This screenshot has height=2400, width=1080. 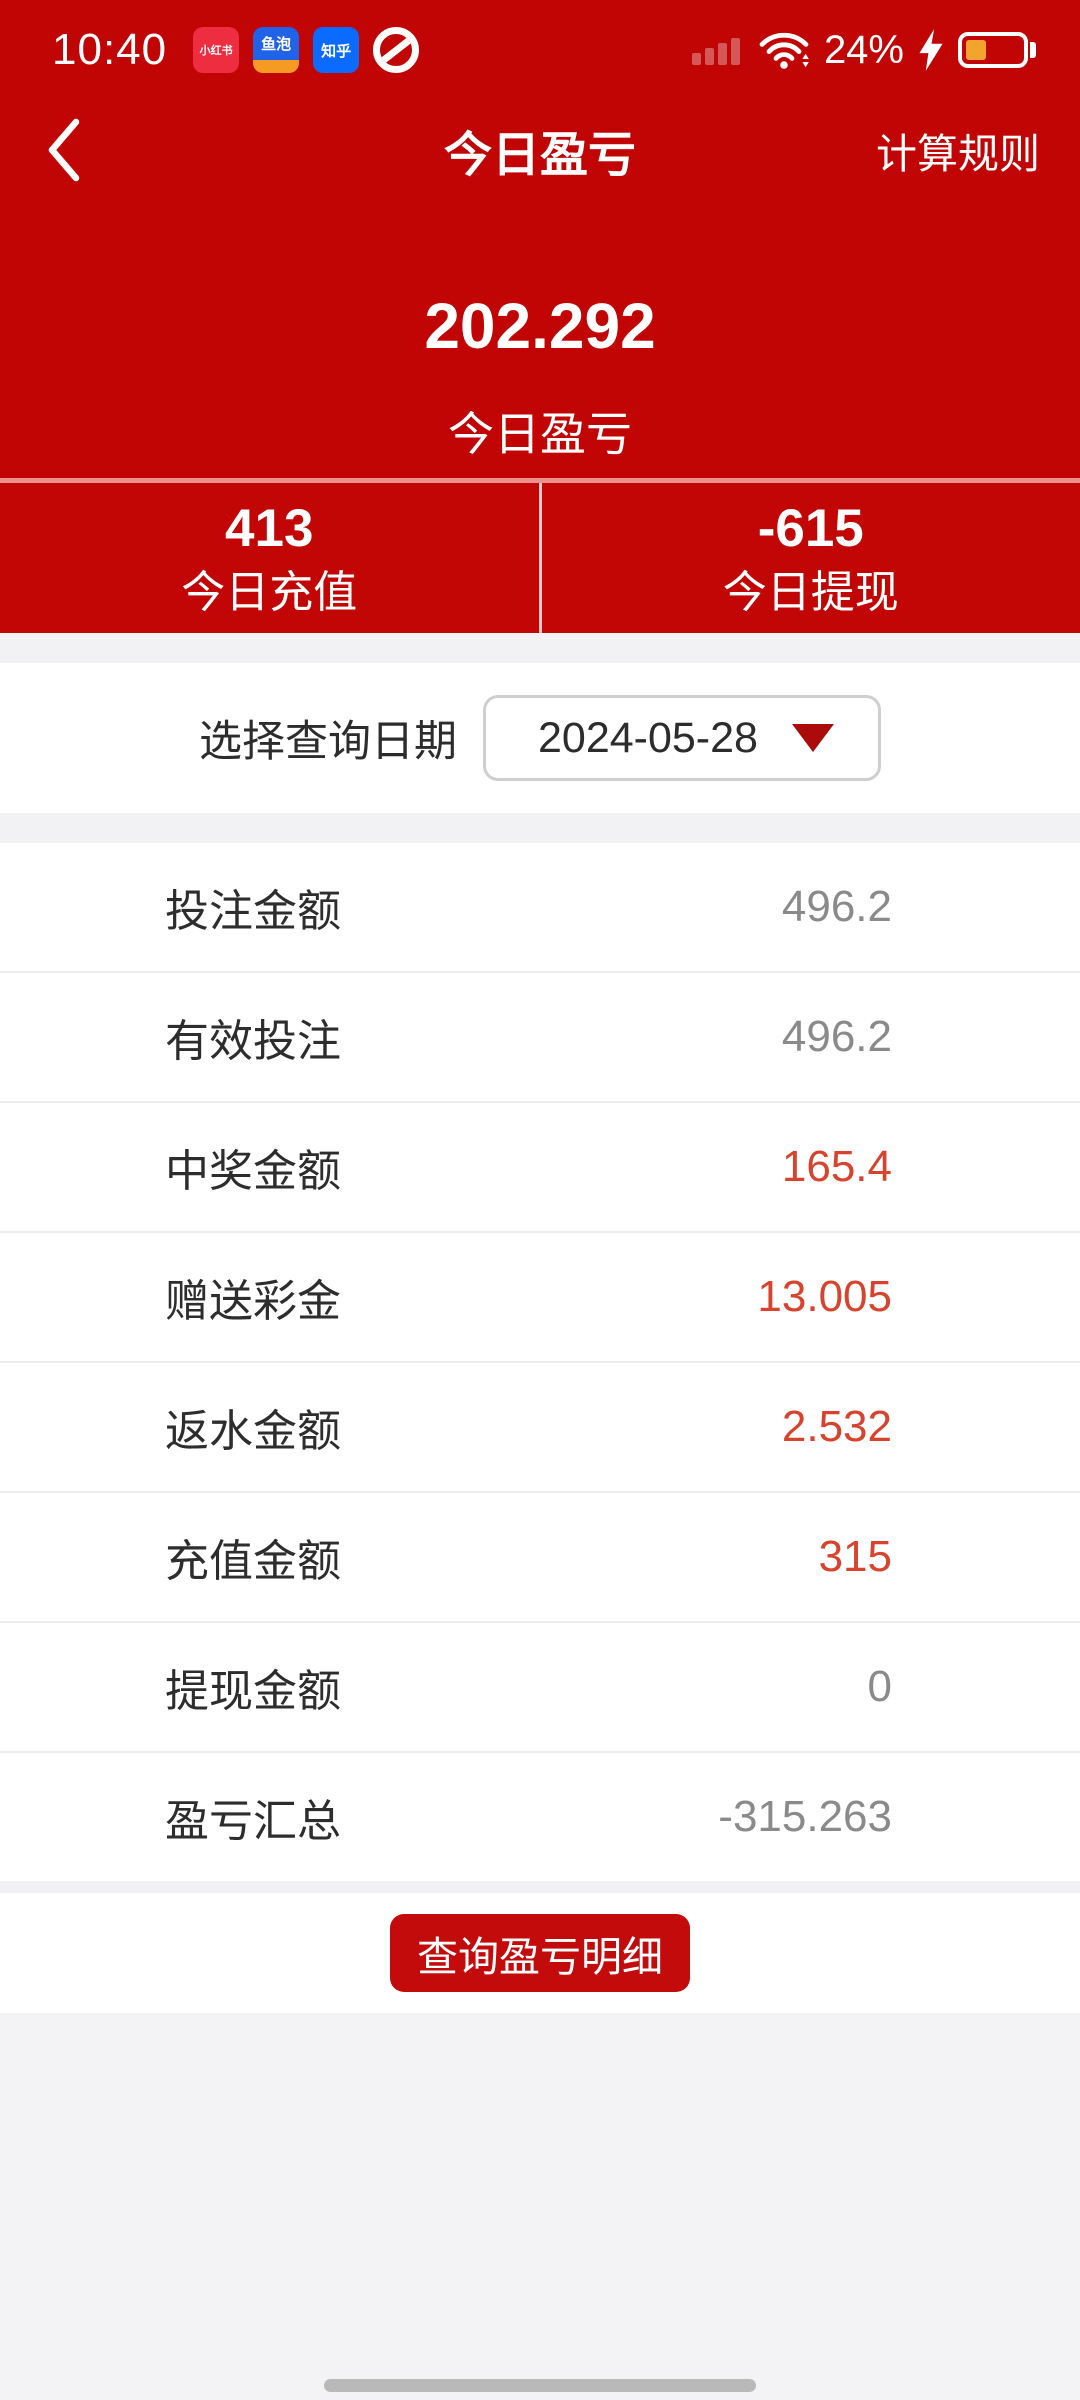 What do you see at coordinates (269, 592) in the screenshot?
I see `stat-label: 今日充值` at bounding box center [269, 592].